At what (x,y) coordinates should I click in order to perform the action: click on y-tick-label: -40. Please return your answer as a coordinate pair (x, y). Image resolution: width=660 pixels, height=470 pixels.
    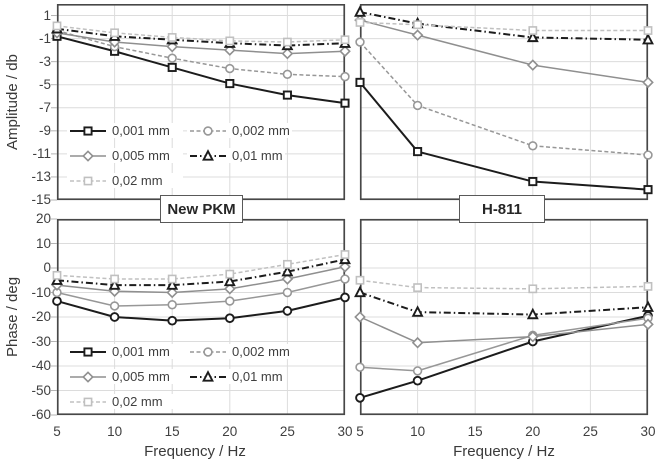
    Looking at the image, I should click on (41, 365).